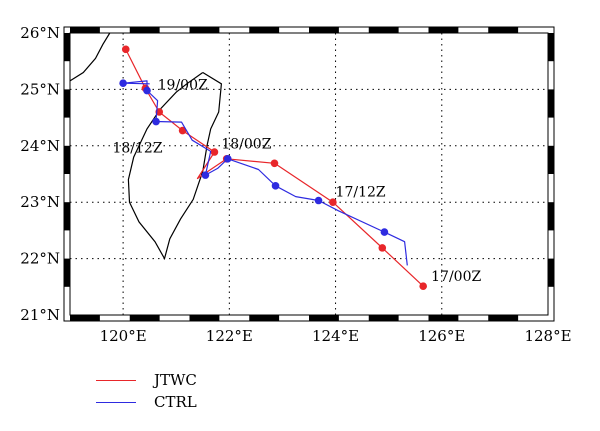  What do you see at coordinates (246, 145) in the screenshot?
I see `annotation-2: 18/00Z` at bounding box center [246, 145].